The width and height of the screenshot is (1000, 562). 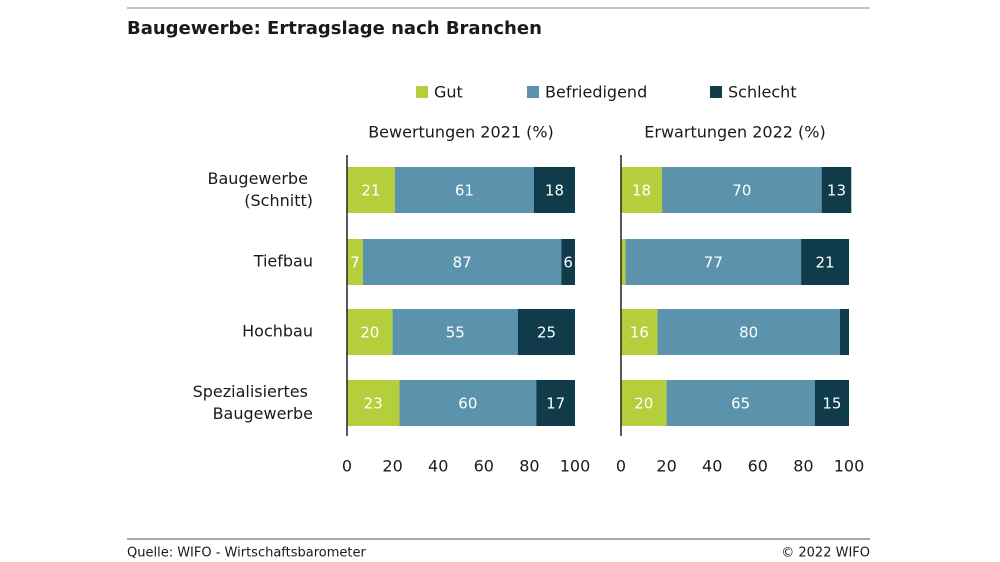 I want to click on value-label: 70, so click(x=741, y=191).